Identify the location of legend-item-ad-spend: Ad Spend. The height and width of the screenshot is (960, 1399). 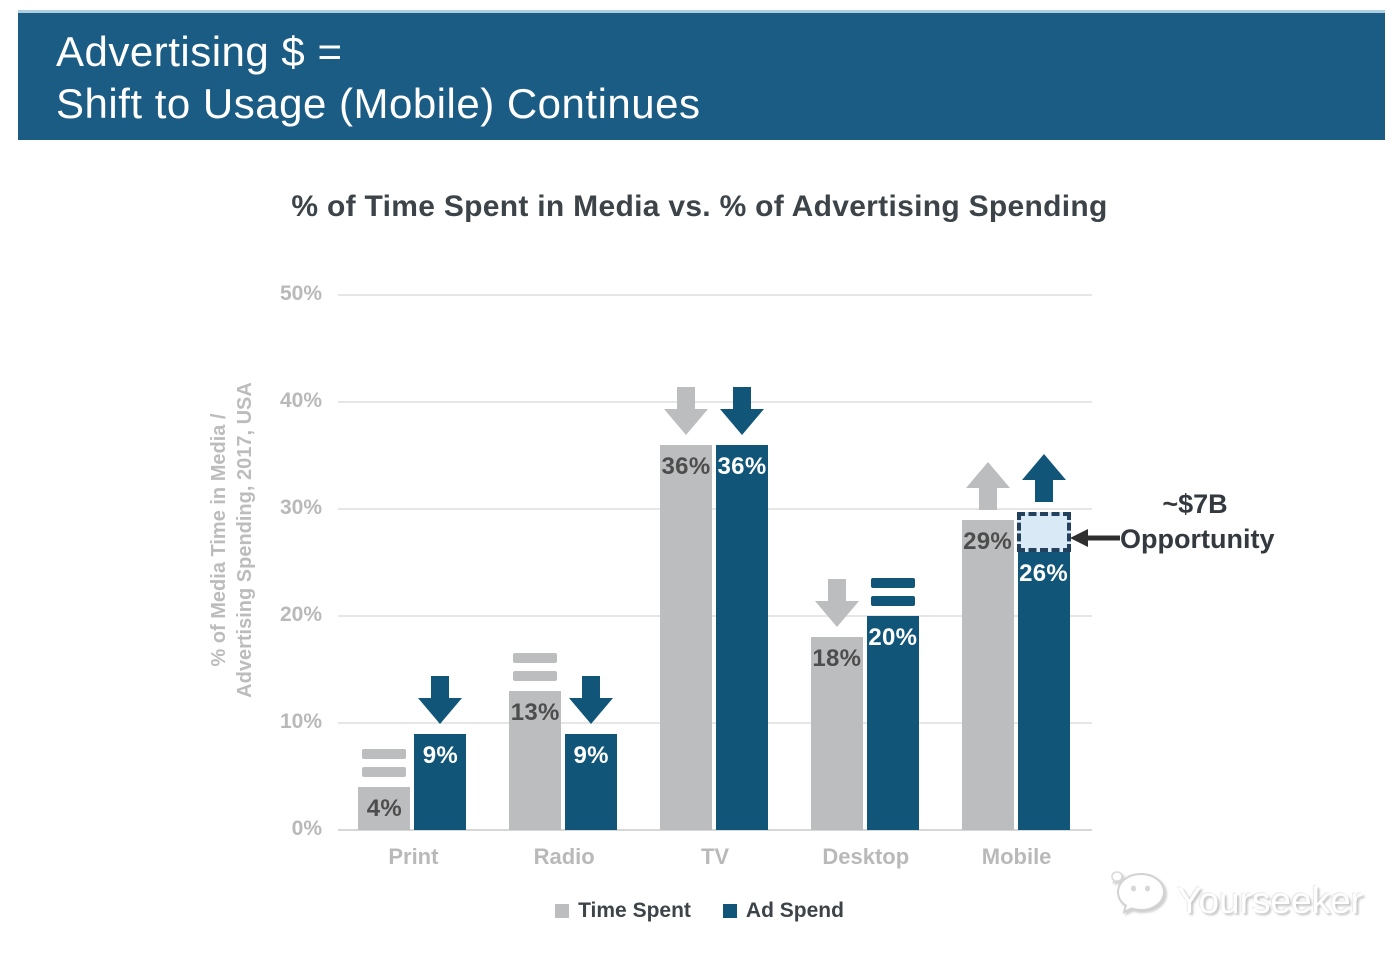
(783, 911).